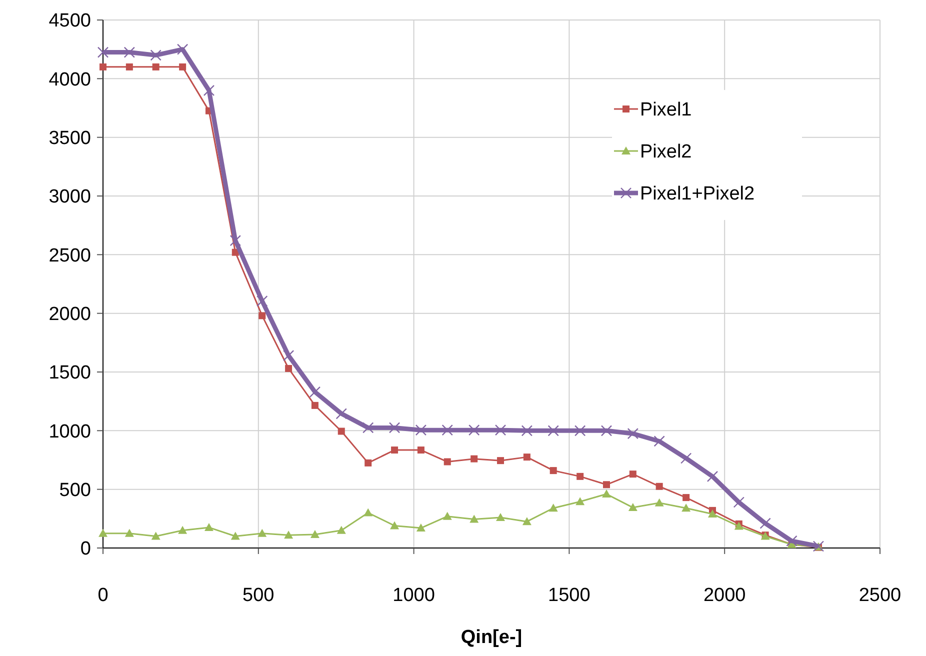  What do you see at coordinates (85, 549) in the screenshot?
I see `y-tick-label: 0` at bounding box center [85, 549].